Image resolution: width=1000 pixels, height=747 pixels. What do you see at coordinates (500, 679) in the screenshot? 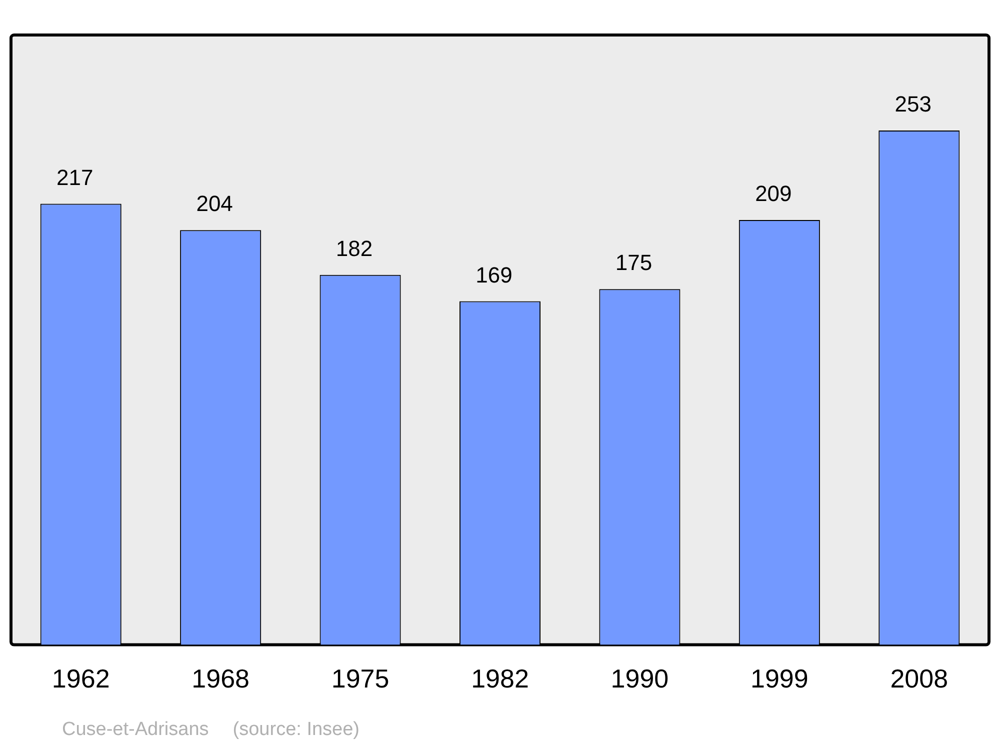
I see `x-tick-label: 1982` at bounding box center [500, 679].